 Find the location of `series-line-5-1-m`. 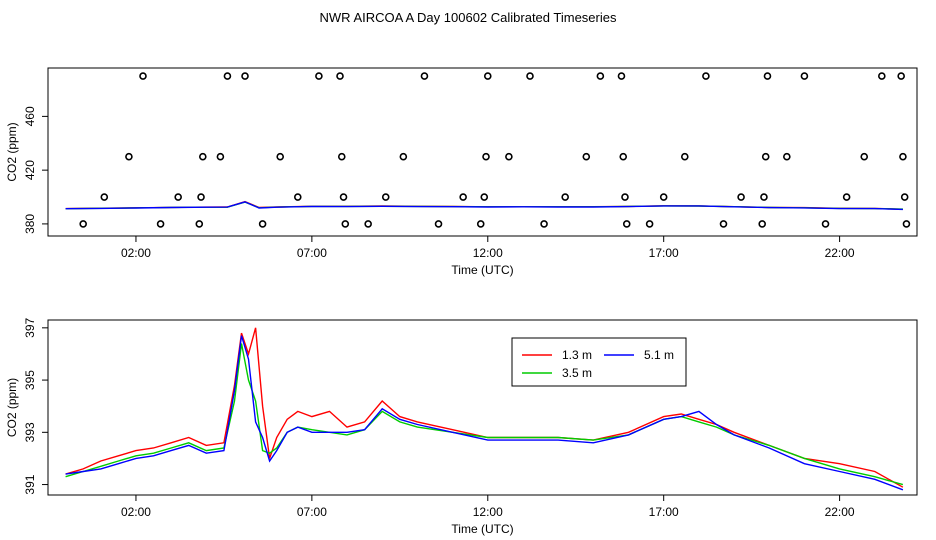

series-line-5-1-m is located at coordinates (484, 206).